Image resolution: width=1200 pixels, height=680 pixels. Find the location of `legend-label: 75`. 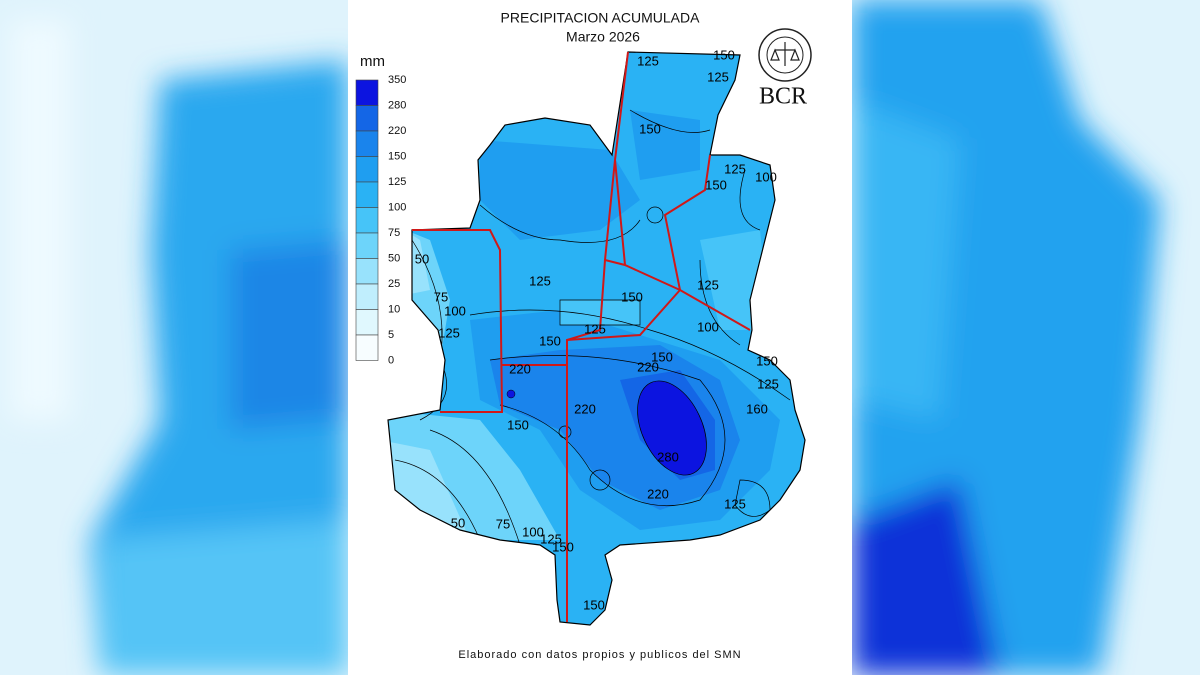

legend-label: 75 is located at coordinates (394, 233).